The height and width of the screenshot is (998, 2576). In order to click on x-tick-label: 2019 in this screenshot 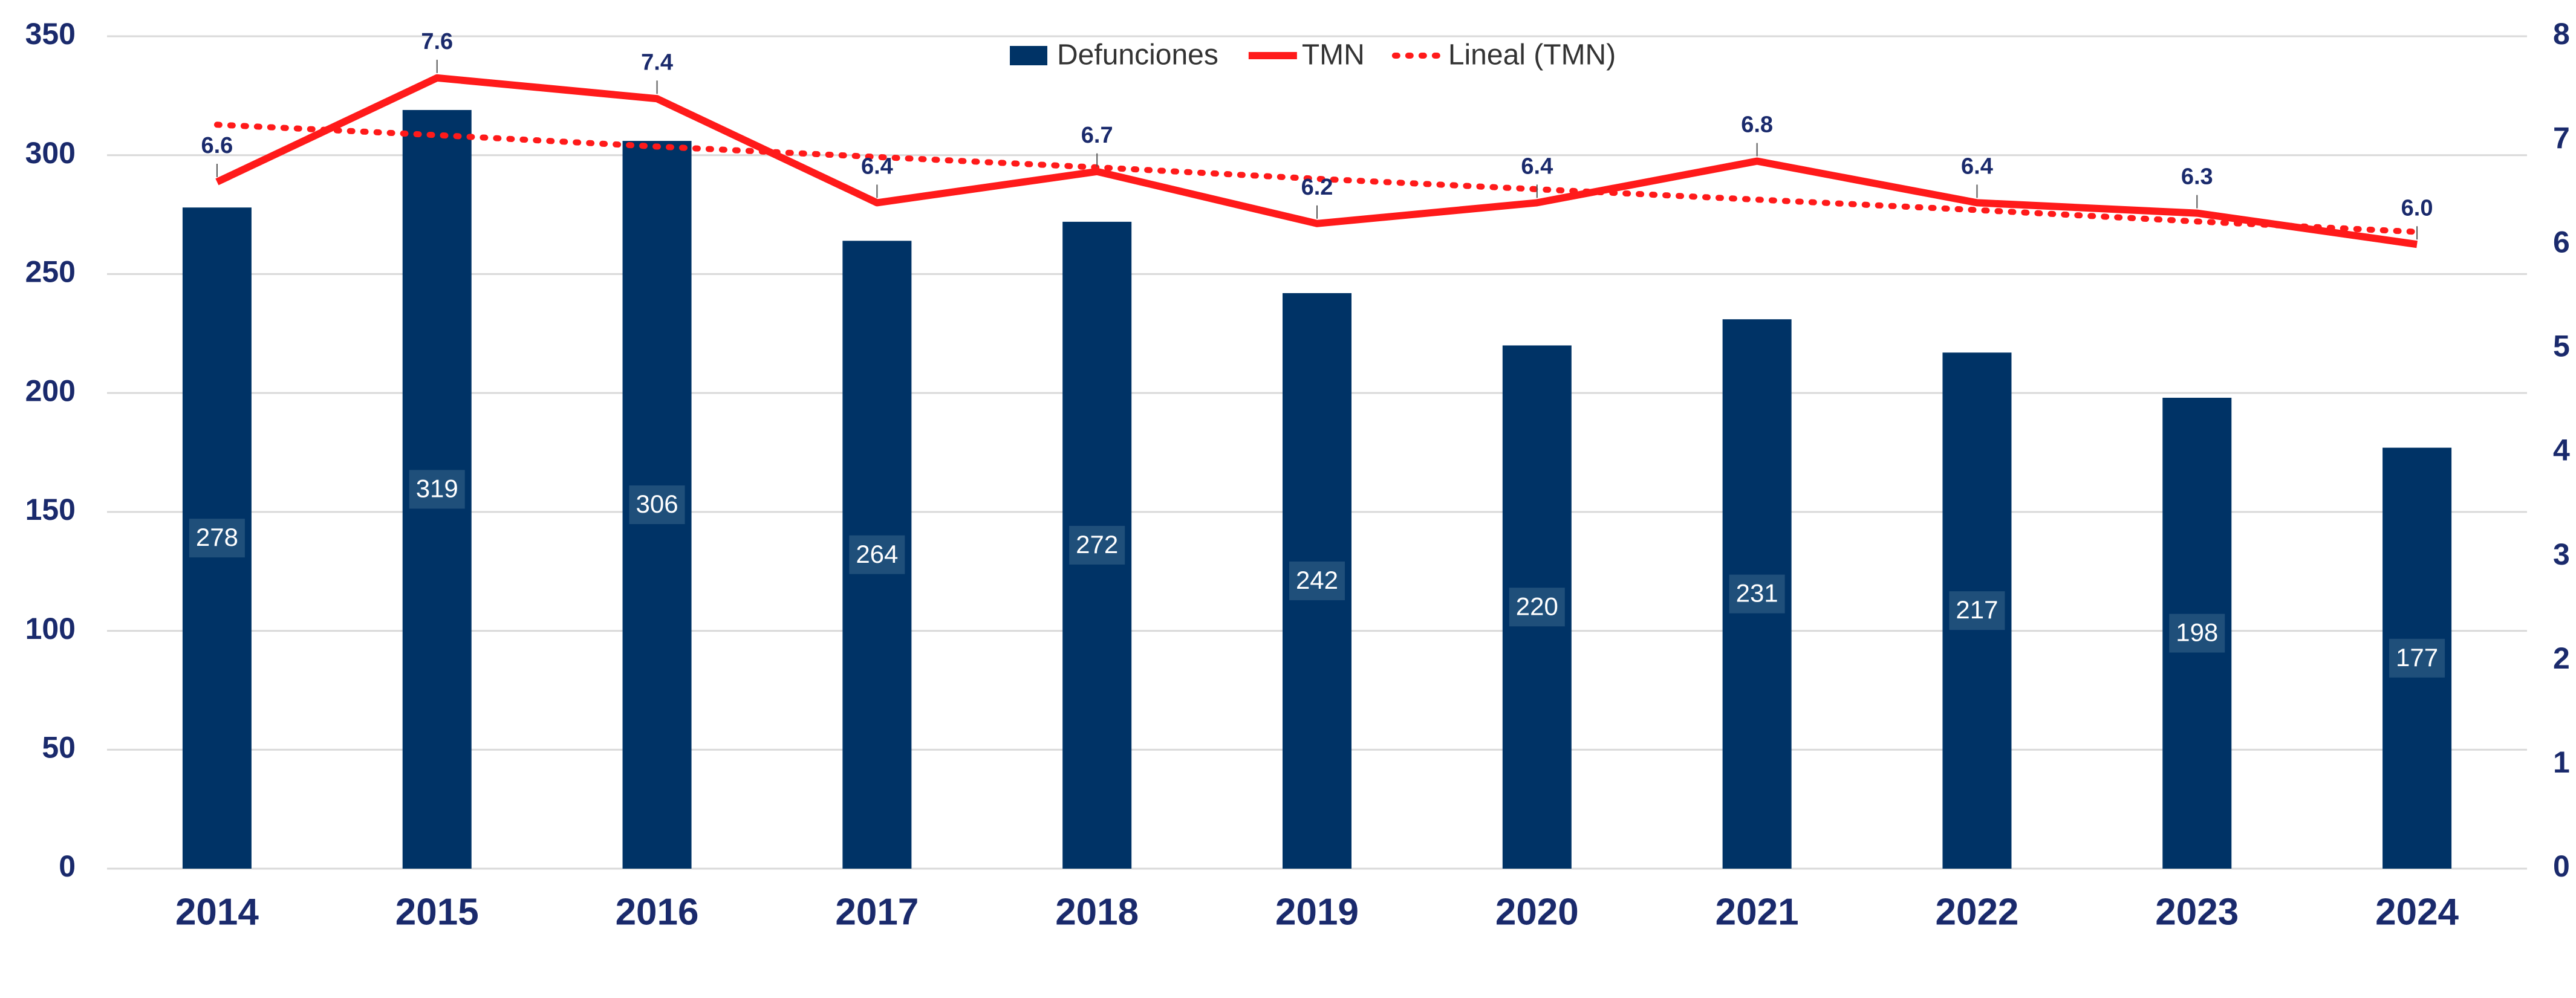, I will do `click(1317, 912)`.